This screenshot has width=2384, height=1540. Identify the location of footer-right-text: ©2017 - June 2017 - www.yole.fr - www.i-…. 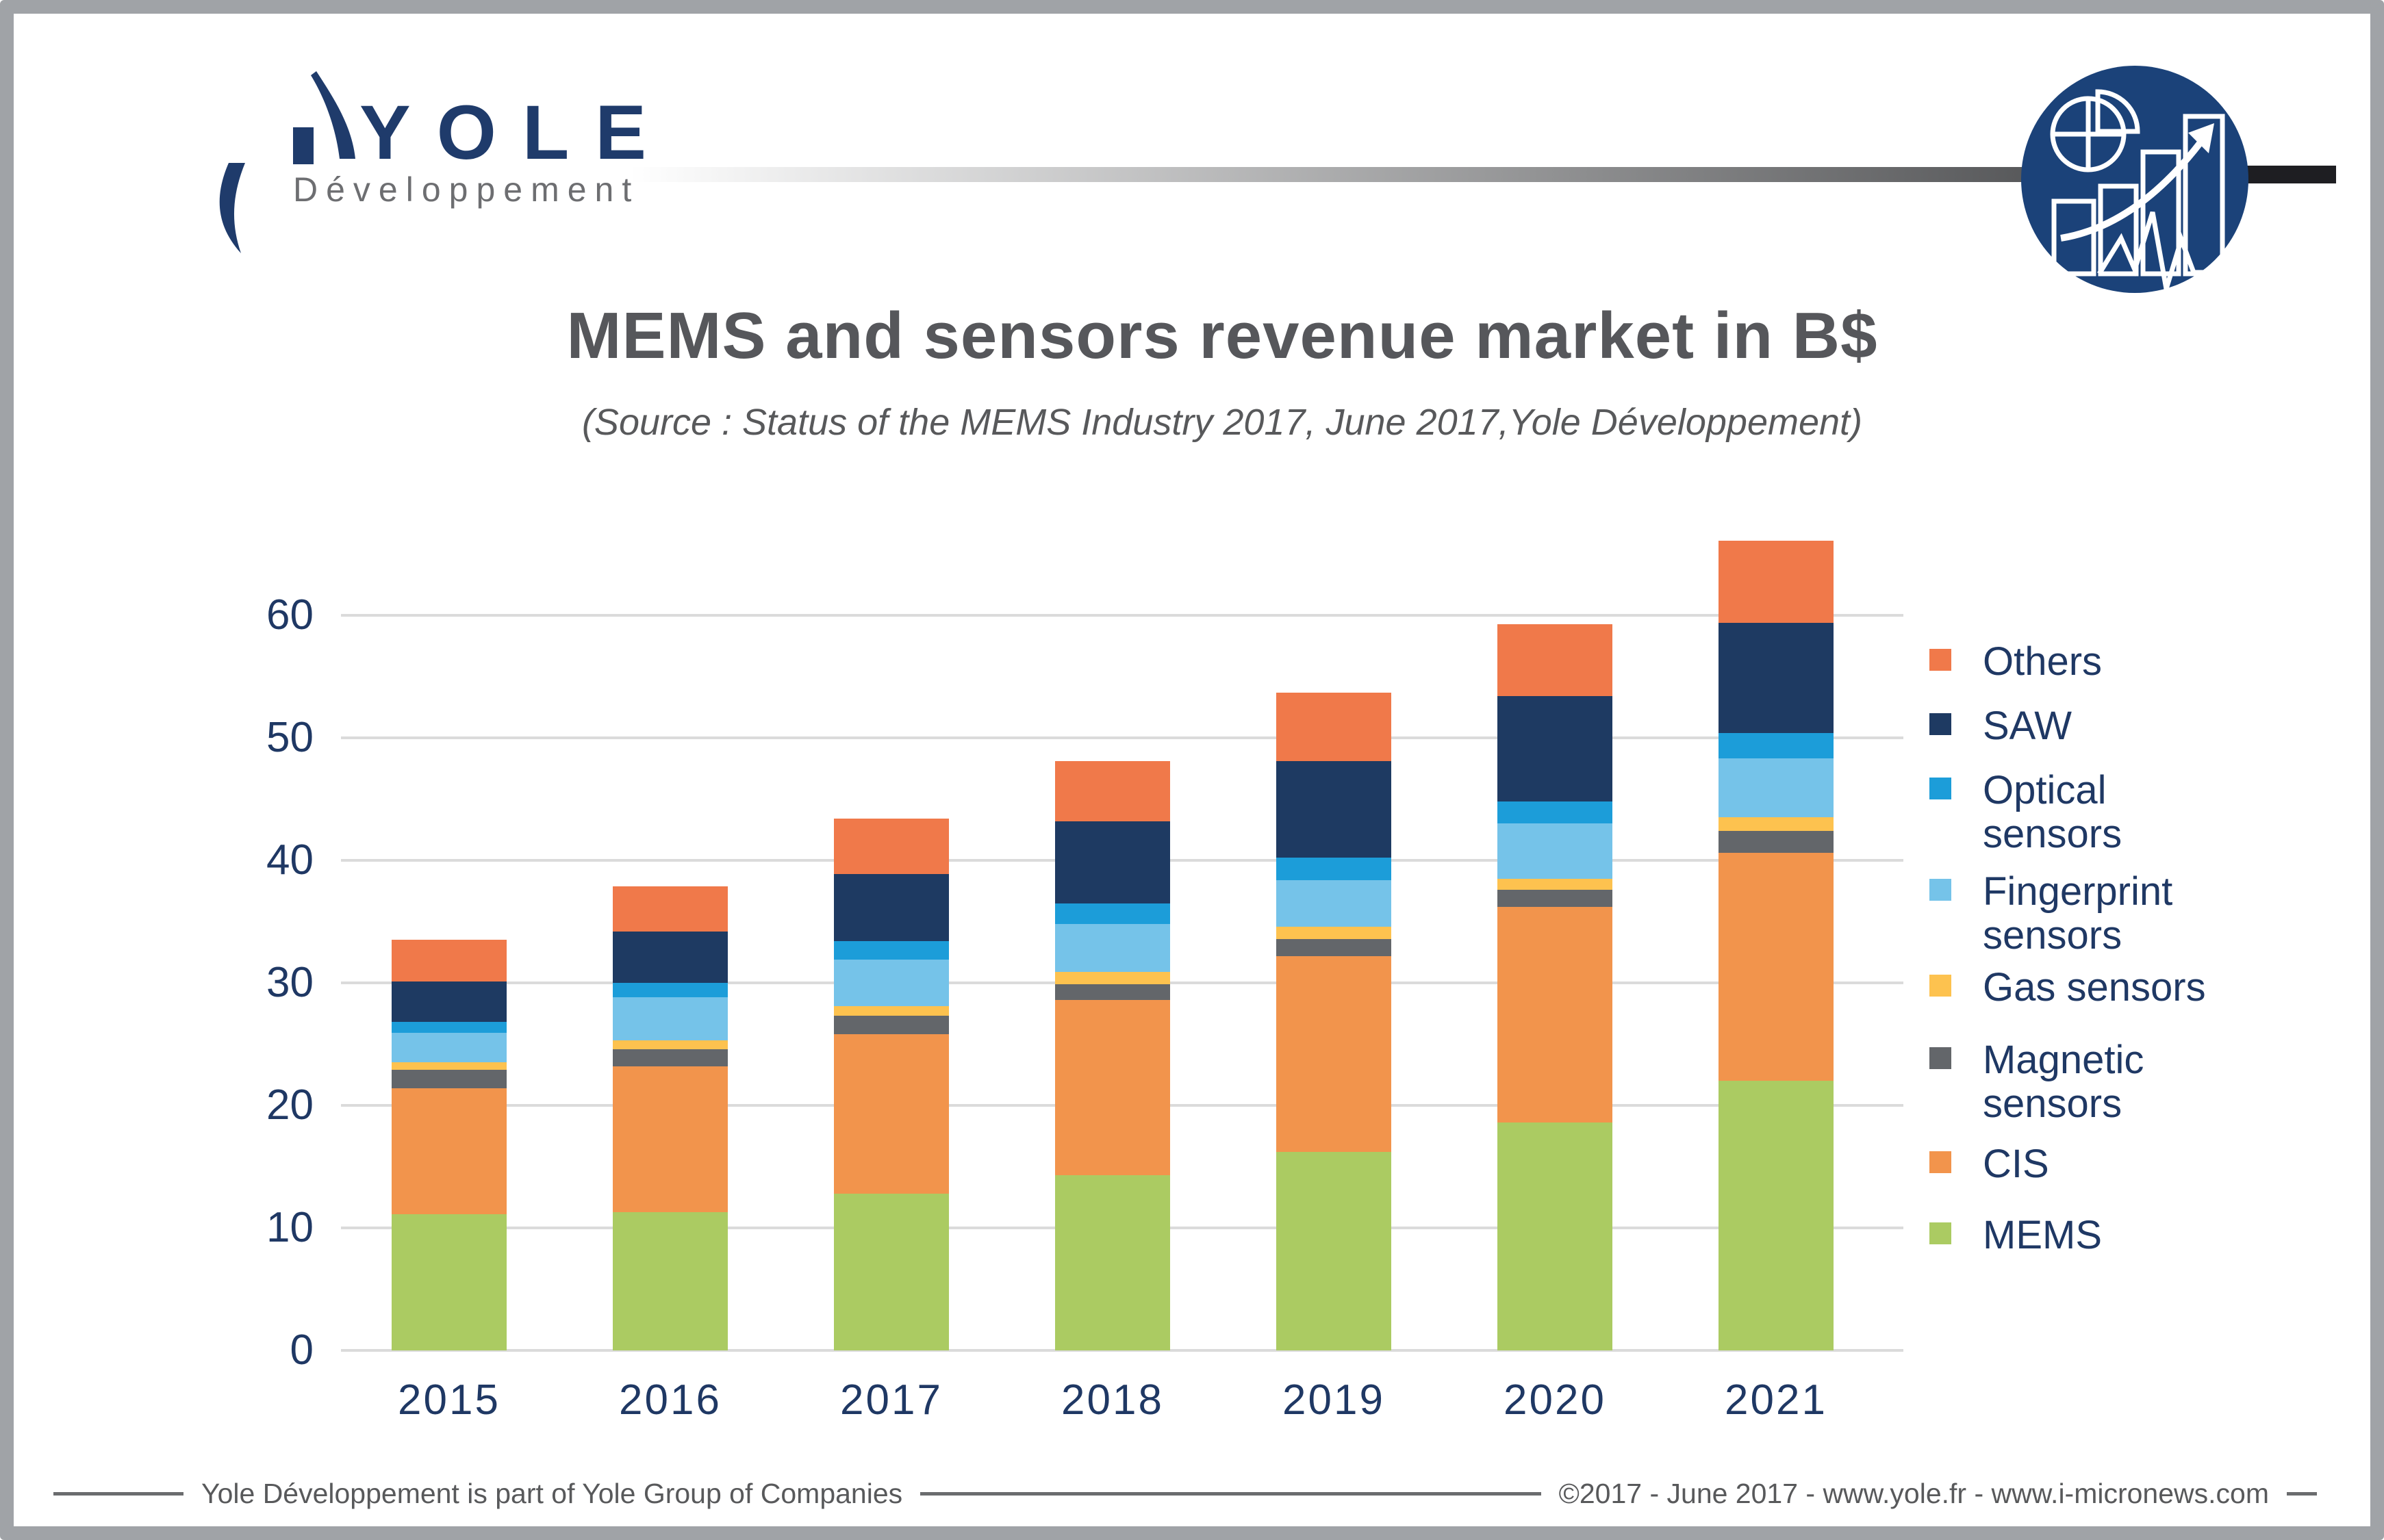
(1913, 1493).